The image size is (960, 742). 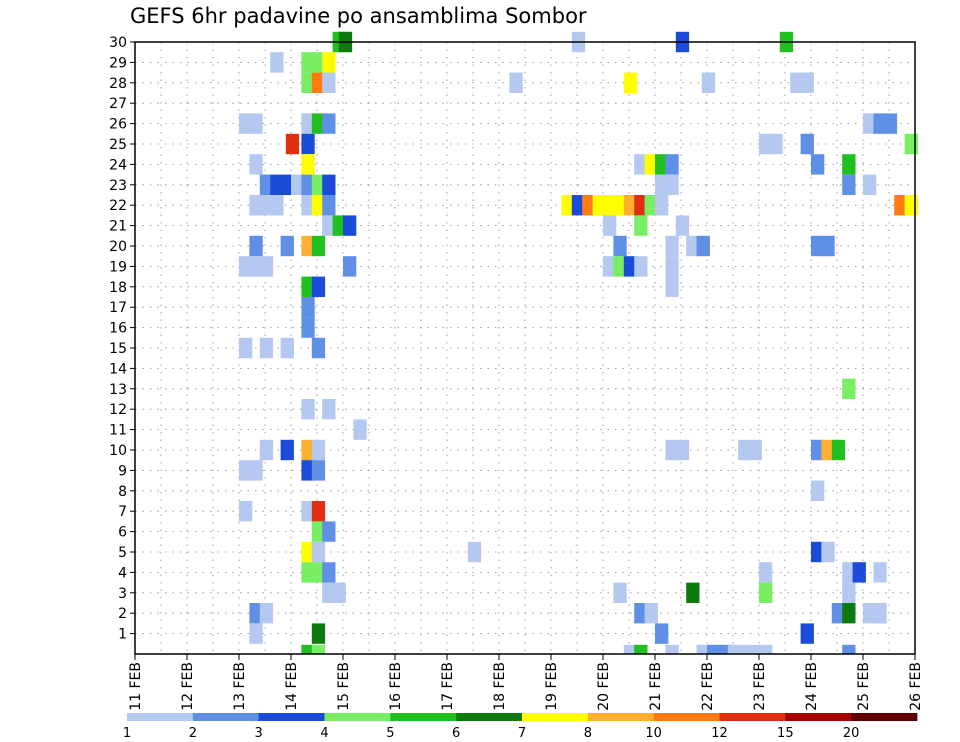 What do you see at coordinates (122, 512) in the screenshot?
I see `y-tick-label: 7` at bounding box center [122, 512].